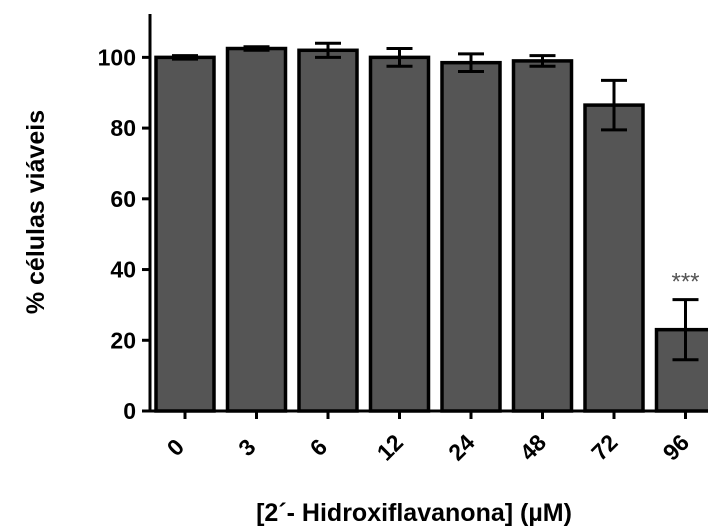  I want to click on y-axis-title: % células viáveis, so click(36, 212).